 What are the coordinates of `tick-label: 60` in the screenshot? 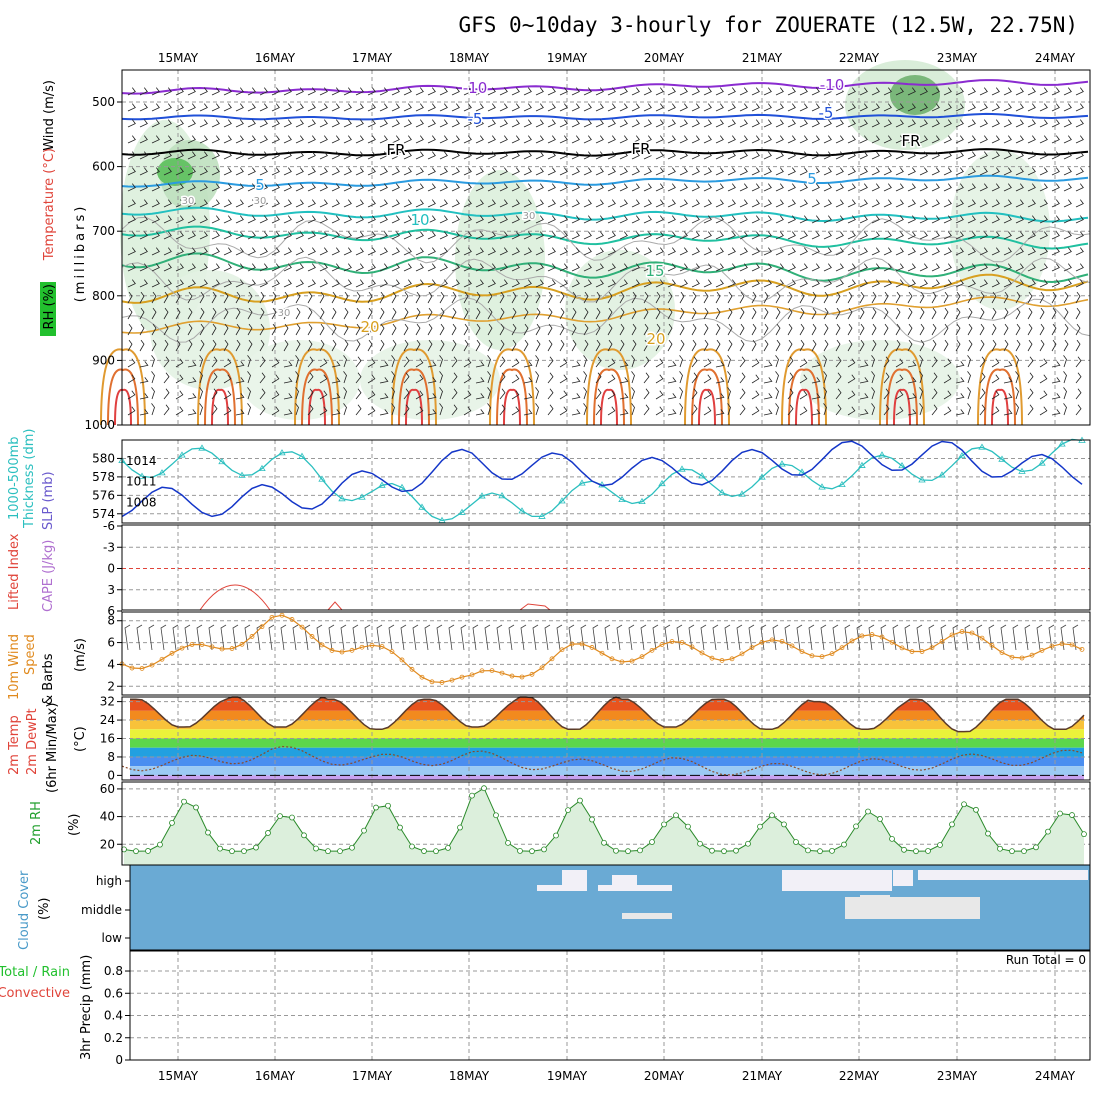 It's located at (107, 789).